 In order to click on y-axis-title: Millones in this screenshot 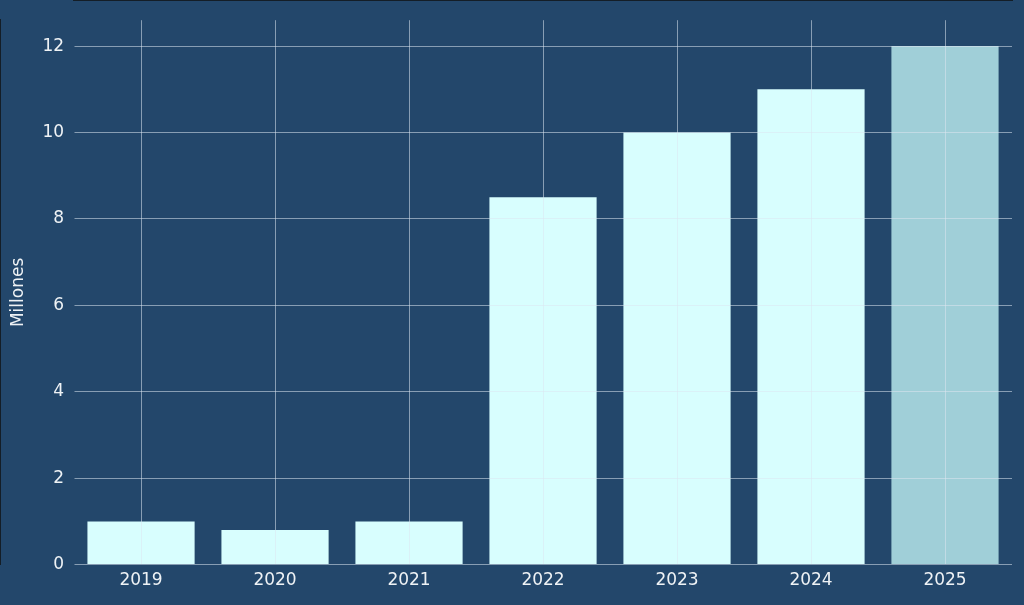, I will do `click(16, 292)`.